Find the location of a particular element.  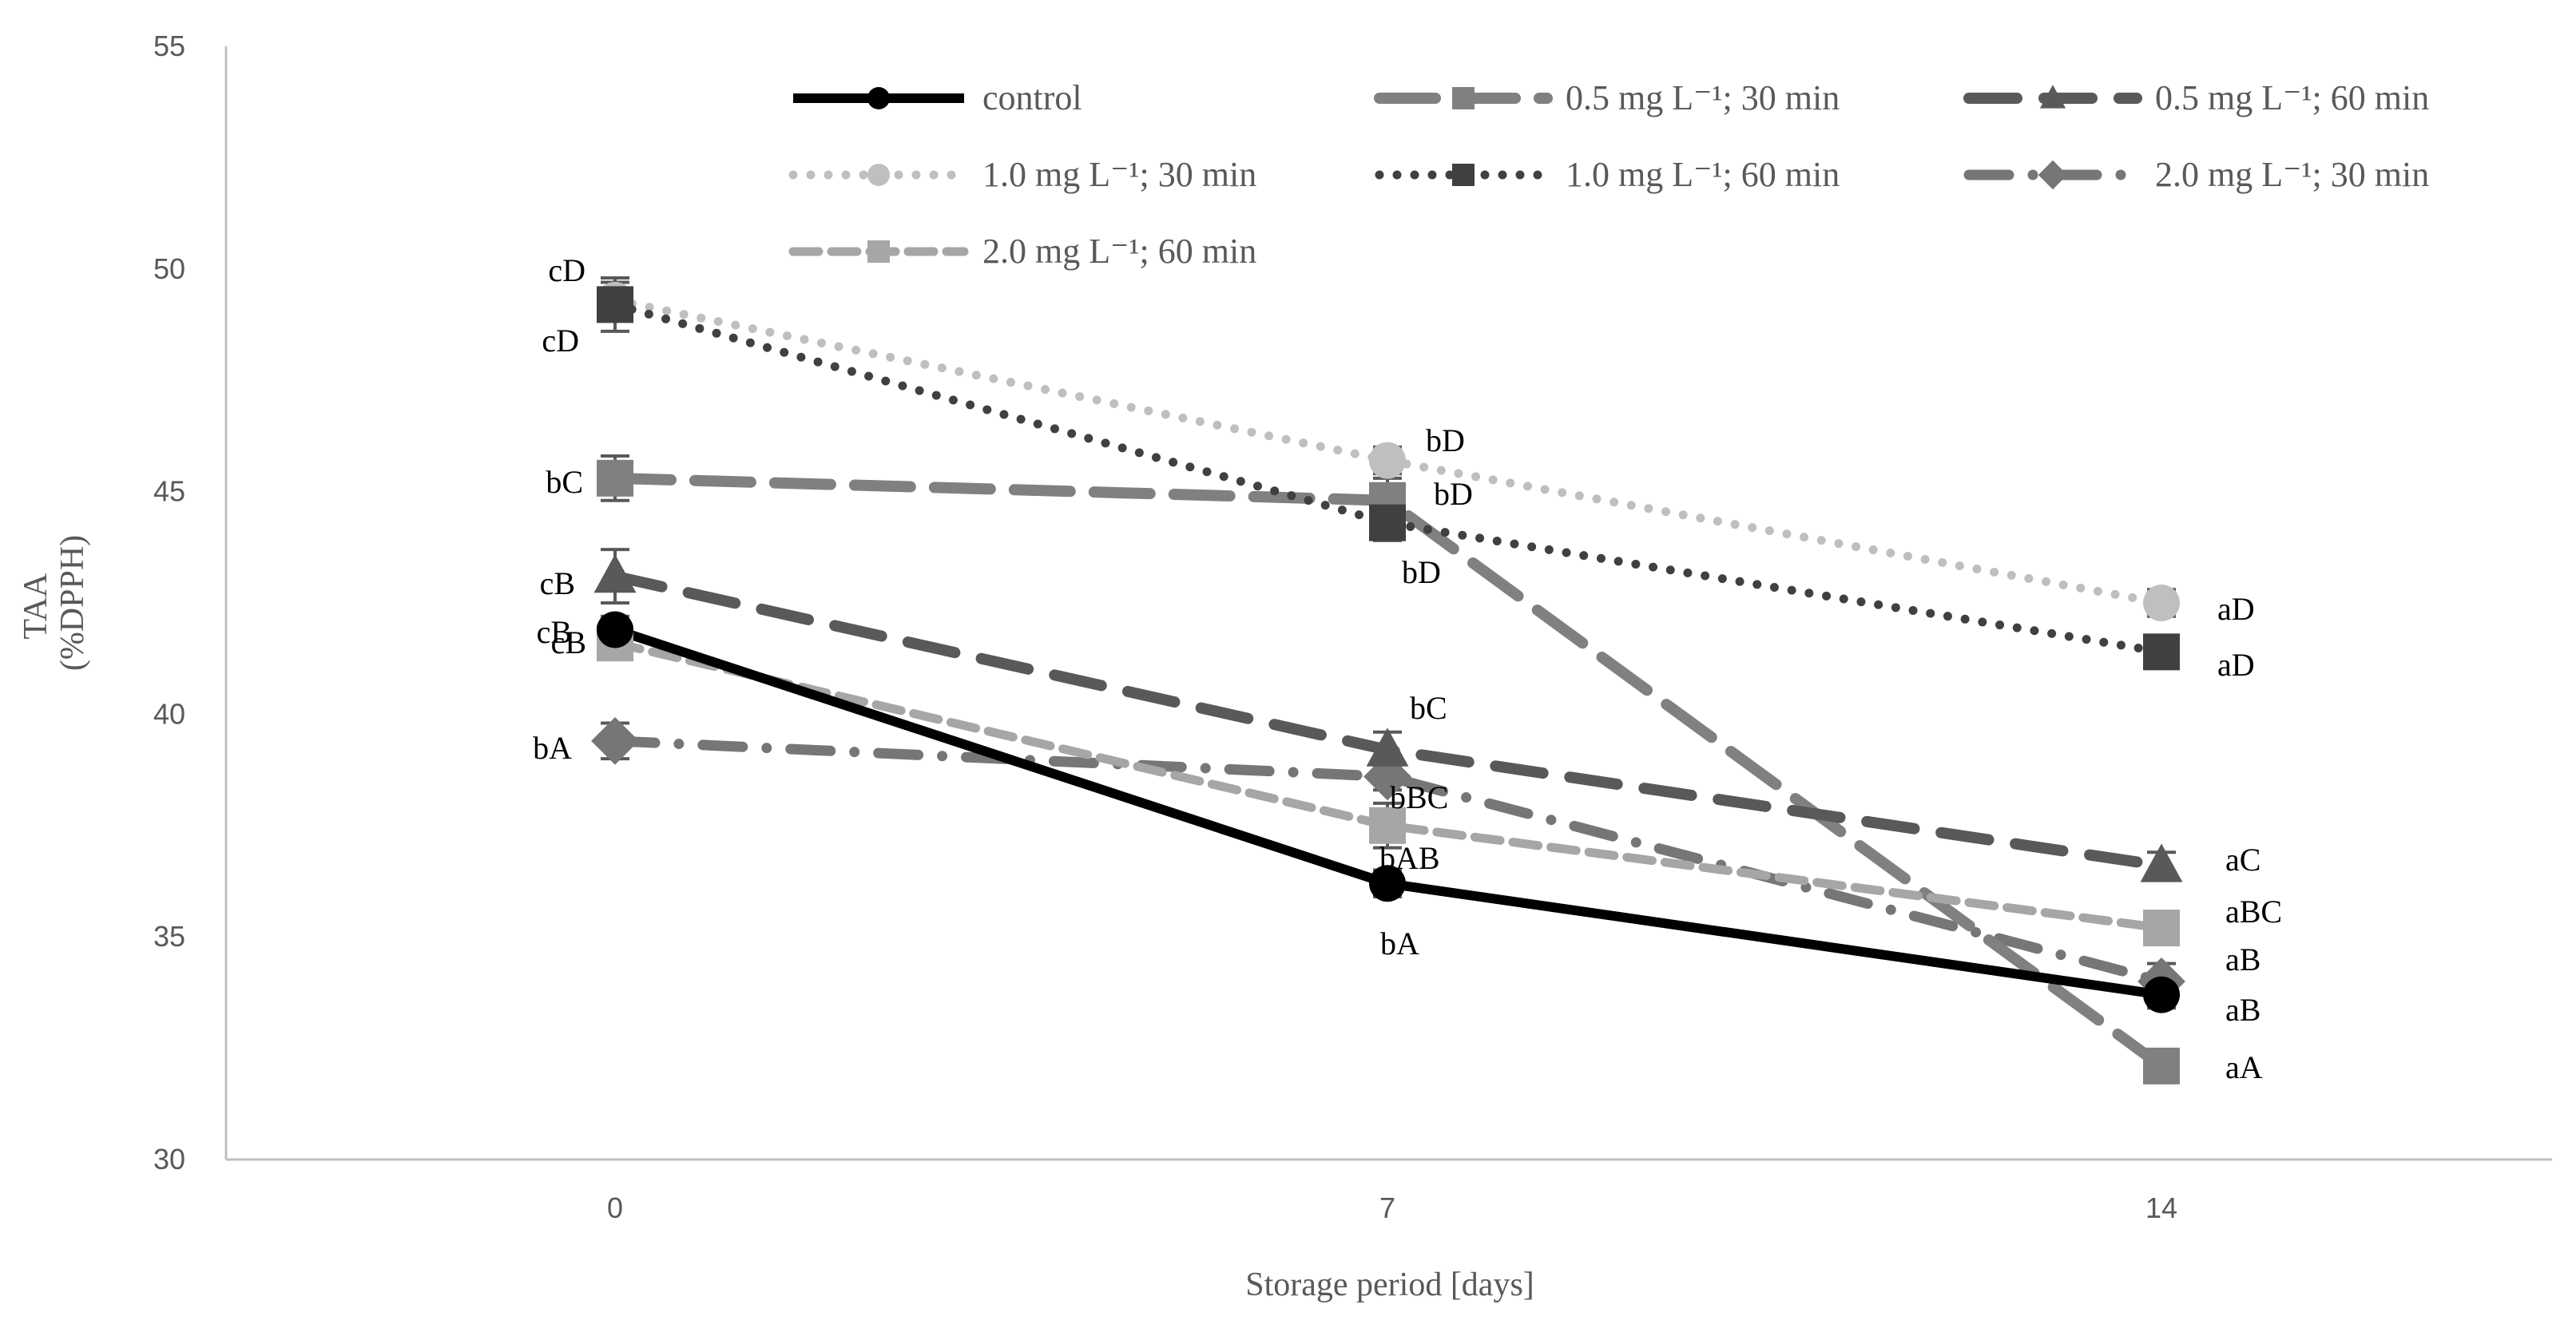

legend-entry-1-0-mg-l-30-min: 1.0 mg L⁻¹; 30 min is located at coordinates (1022, 175).